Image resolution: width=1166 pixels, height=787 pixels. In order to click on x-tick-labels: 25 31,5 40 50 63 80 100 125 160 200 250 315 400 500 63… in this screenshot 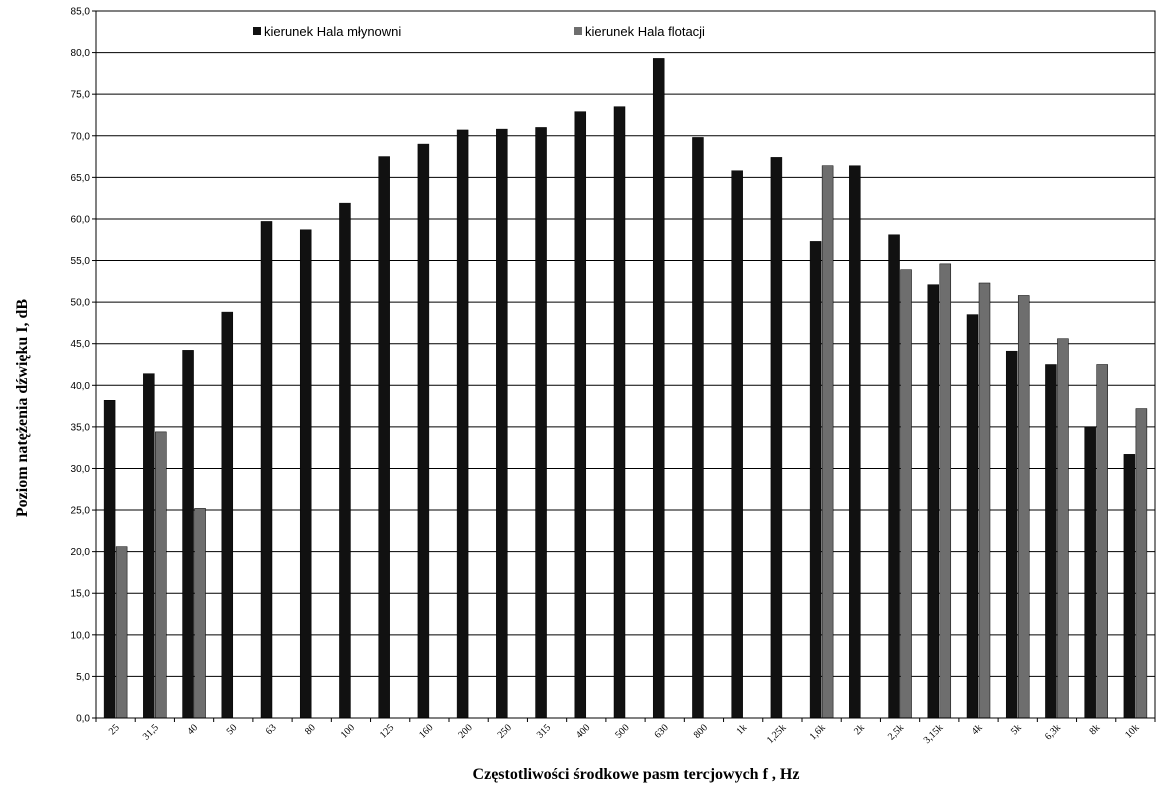, I will do `click(624, 734)`.